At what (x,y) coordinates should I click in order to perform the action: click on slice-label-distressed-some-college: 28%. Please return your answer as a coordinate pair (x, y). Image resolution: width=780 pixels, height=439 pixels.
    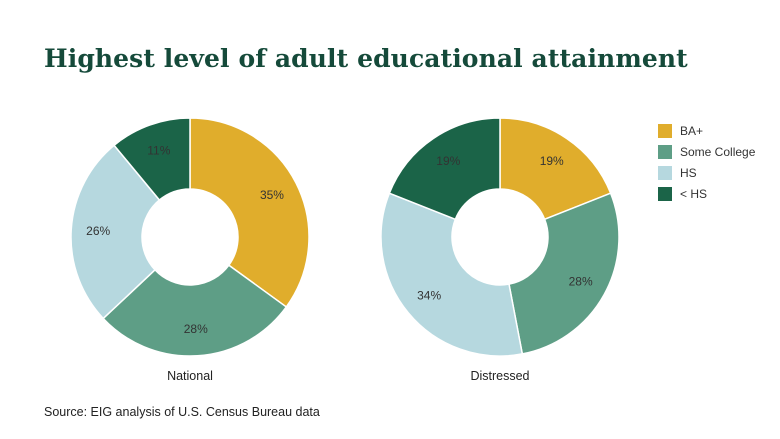
    Looking at the image, I should click on (581, 281).